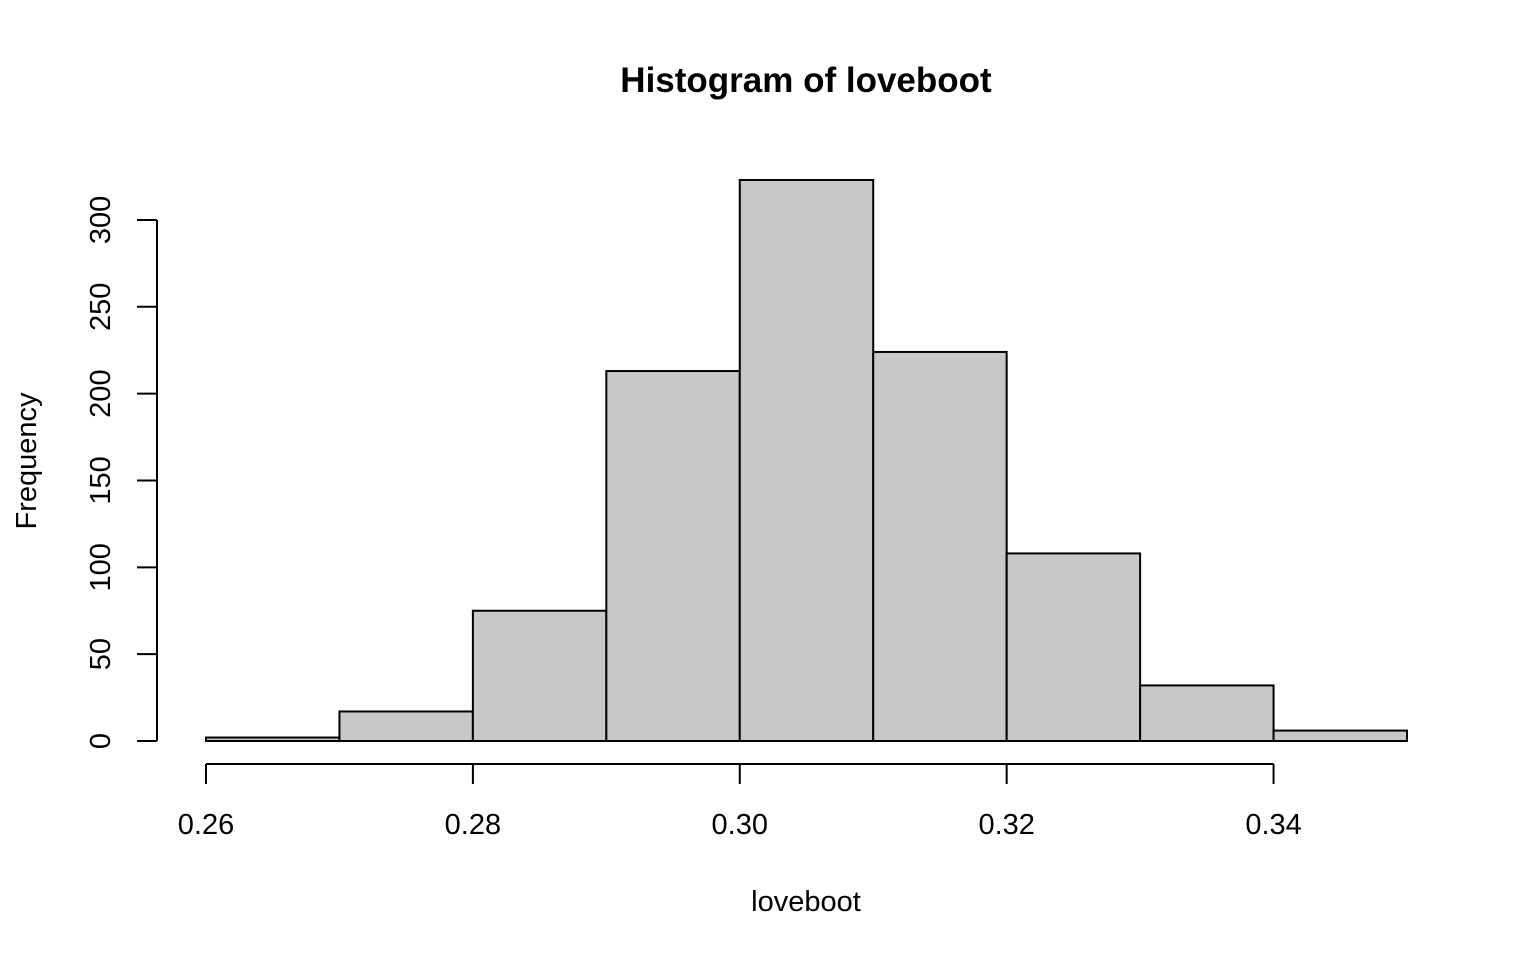  Describe the element at coordinates (1273, 825) in the screenshot. I see `x-tick-label: 0.34` at that location.